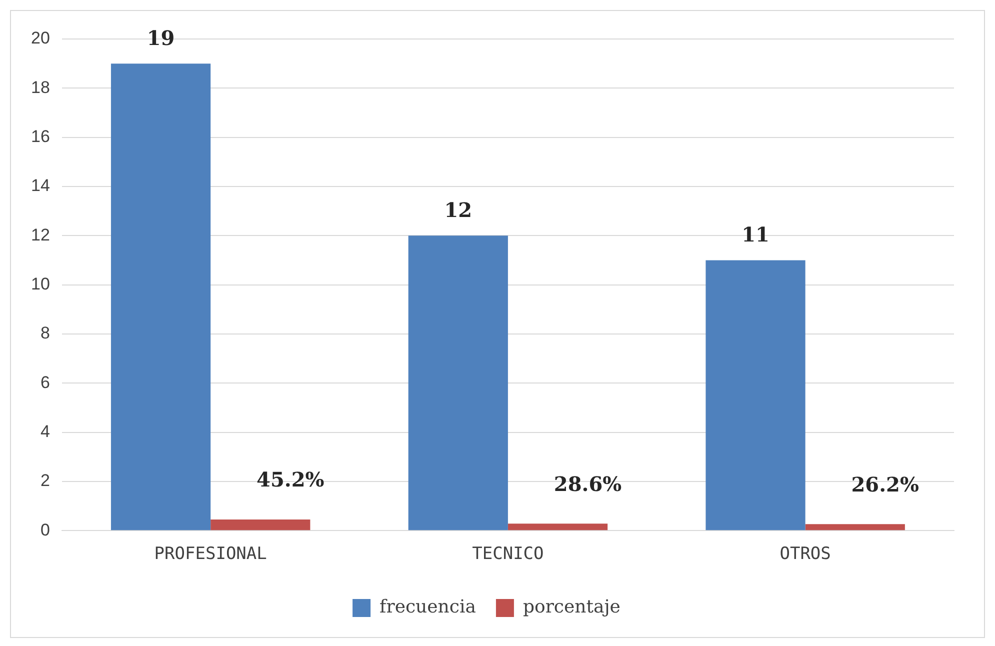 This screenshot has width=995, height=646. Describe the element at coordinates (458, 210) in the screenshot. I see `data-label: 12` at that location.